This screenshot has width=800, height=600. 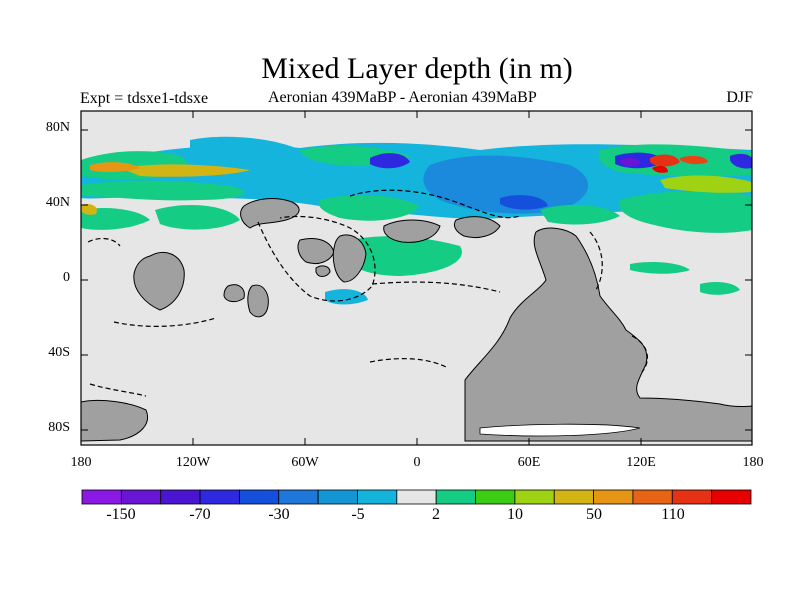 I want to click on x-tick-label: 0, so click(x=417, y=462).